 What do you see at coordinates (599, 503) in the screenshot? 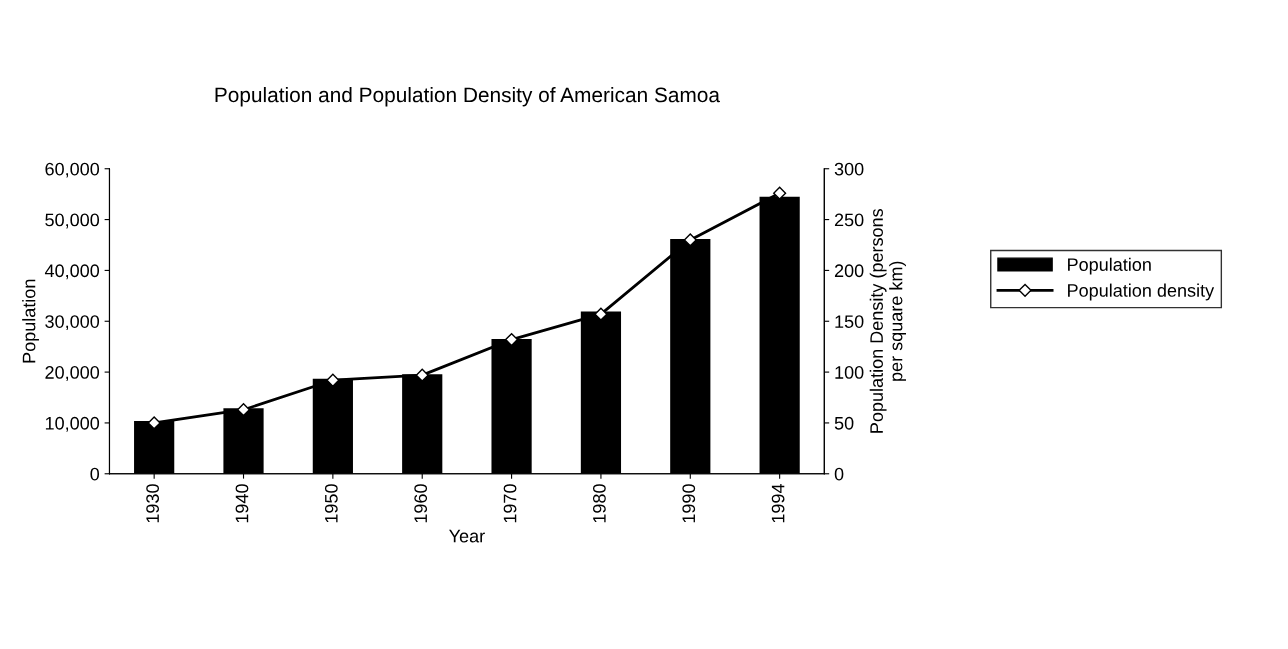
I see `x-tick-label: 1980` at bounding box center [599, 503].